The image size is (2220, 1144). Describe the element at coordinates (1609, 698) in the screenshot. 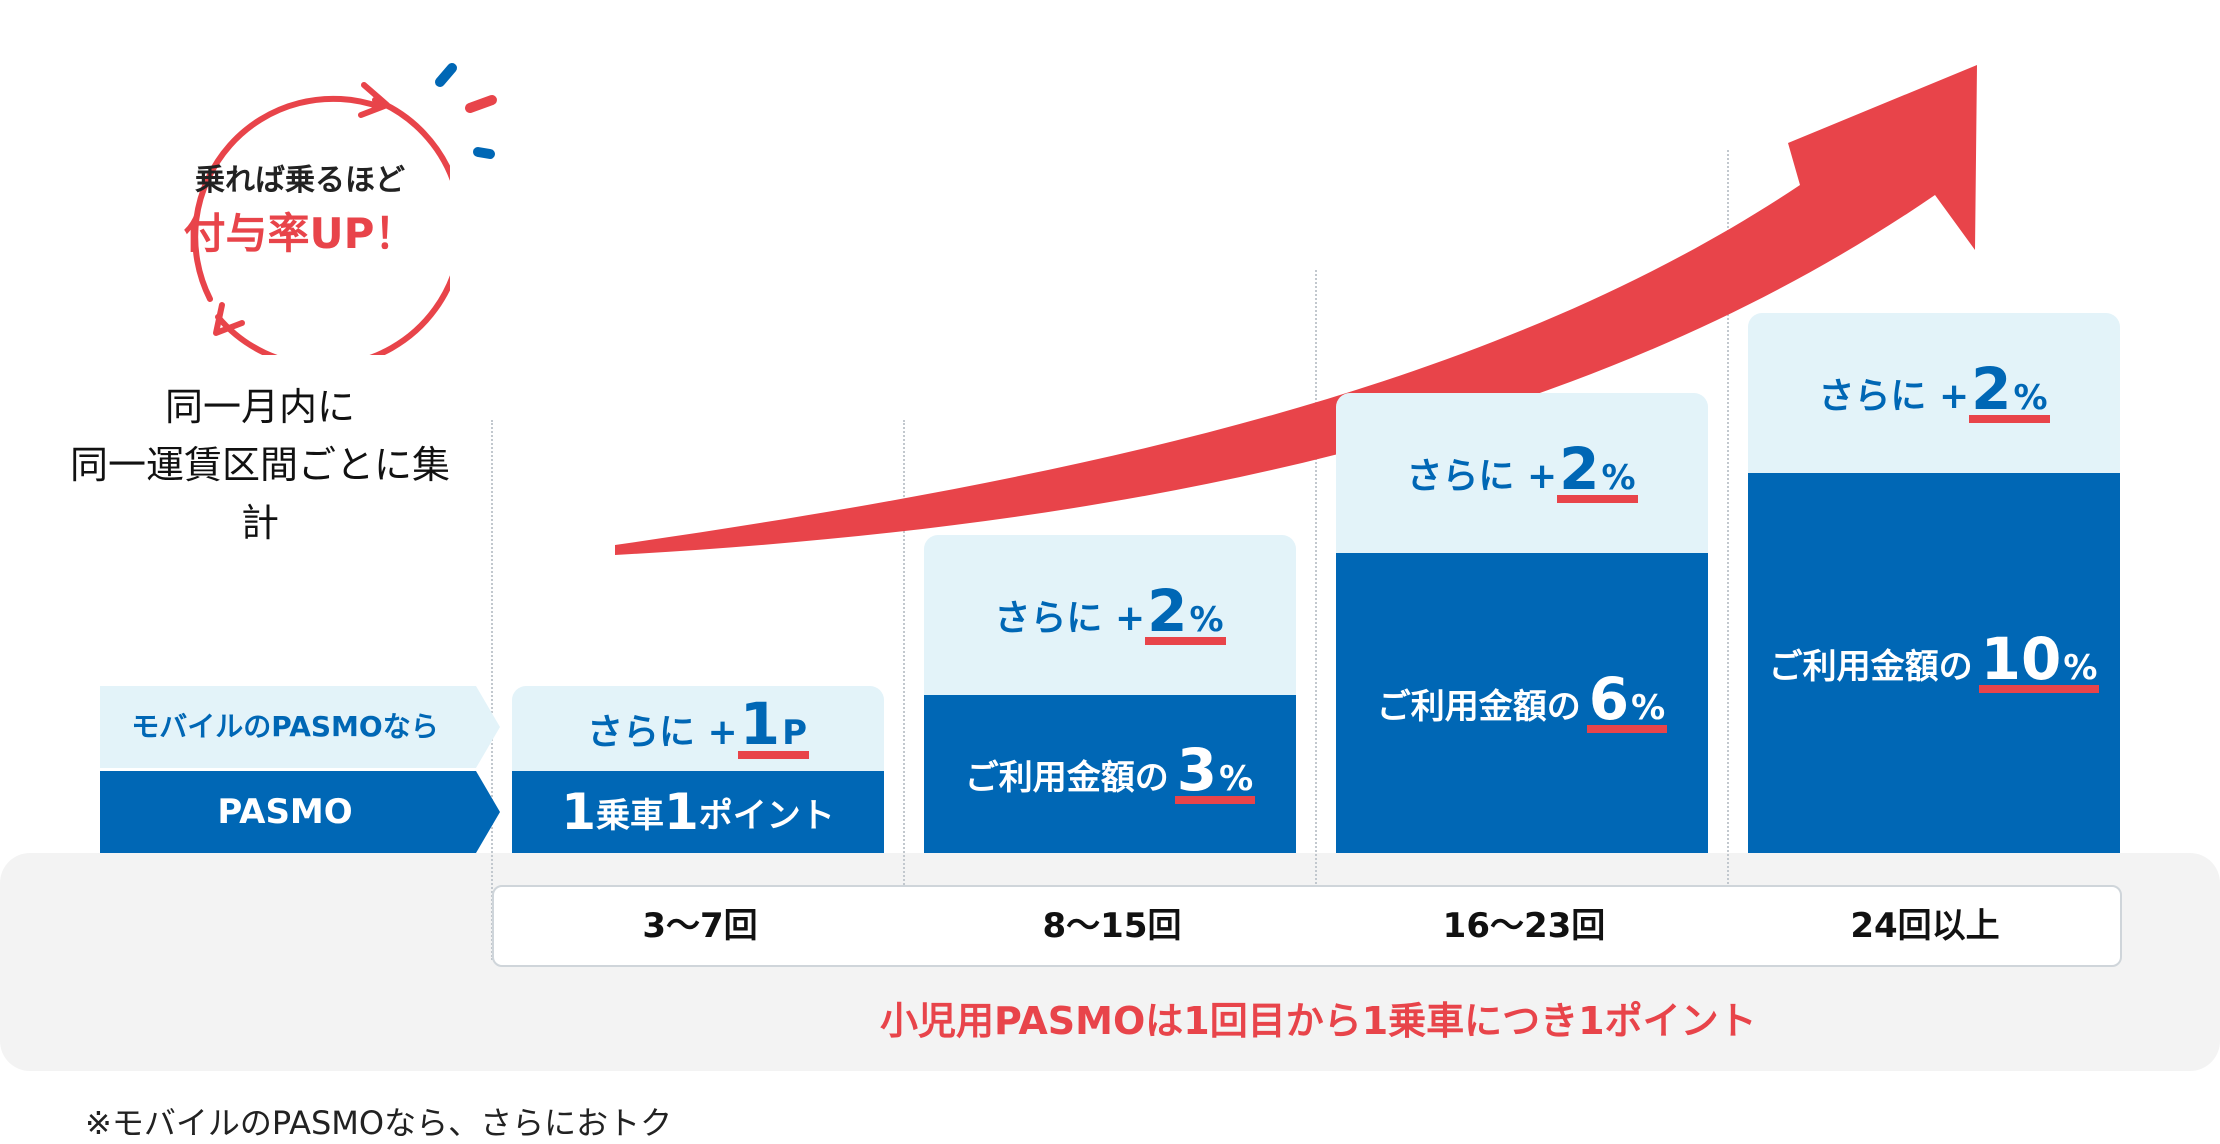

I see `rate-value: 6` at that location.